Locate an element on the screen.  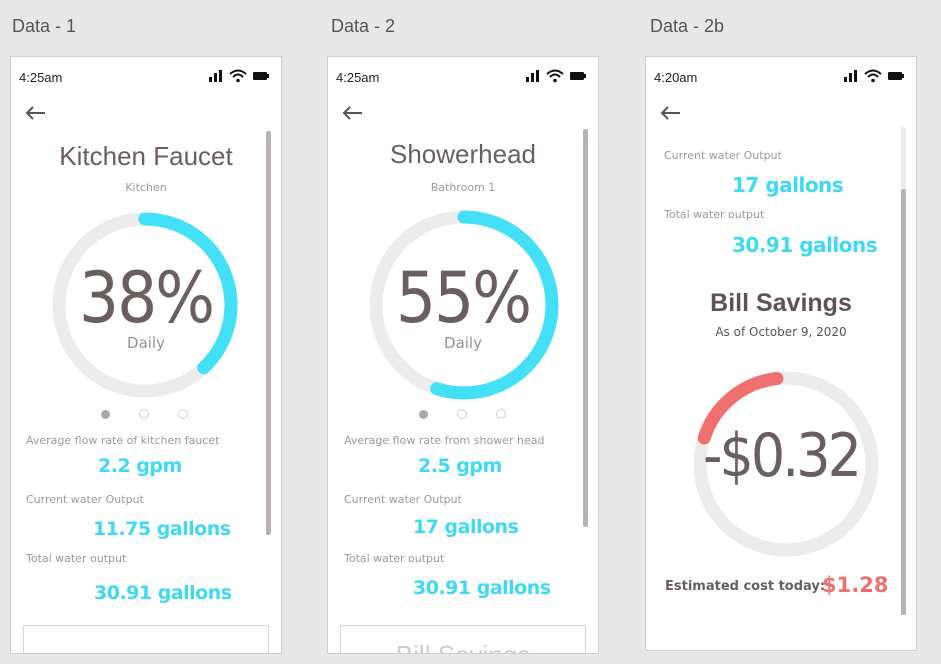
savings-ring is located at coordinates (786, 464).